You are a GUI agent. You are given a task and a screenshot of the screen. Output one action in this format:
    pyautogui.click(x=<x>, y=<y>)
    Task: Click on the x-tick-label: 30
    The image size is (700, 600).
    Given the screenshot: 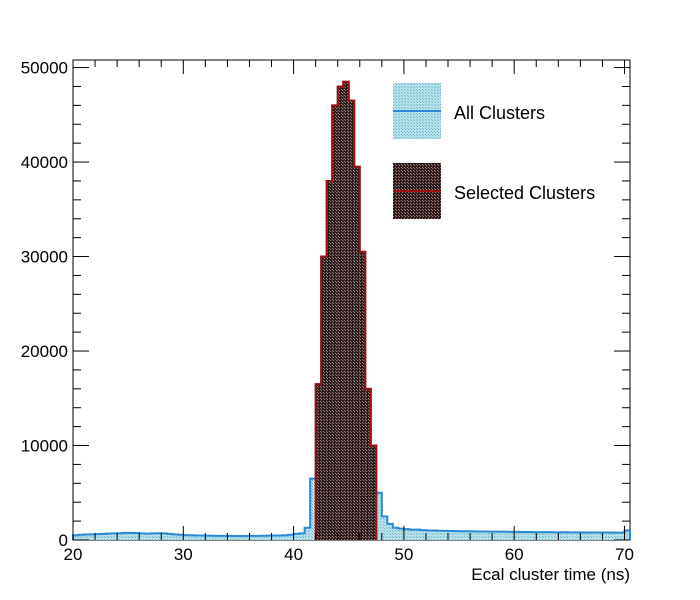 What is the action you would take?
    pyautogui.click(x=183, y=554)
    